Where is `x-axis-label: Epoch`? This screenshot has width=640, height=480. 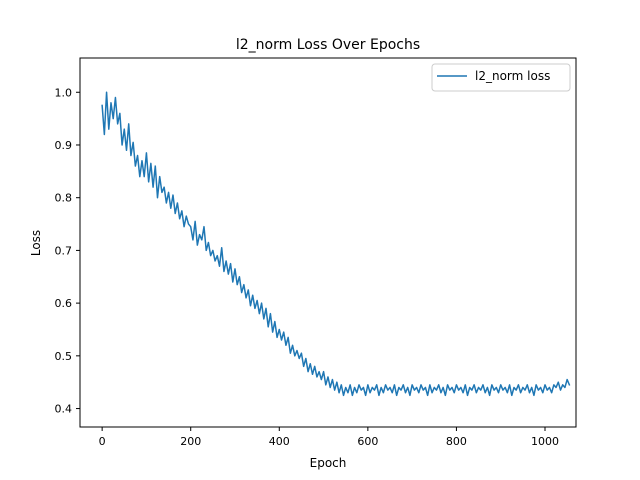
x-axis-label: Epoch is located at coordinates (328, 463).